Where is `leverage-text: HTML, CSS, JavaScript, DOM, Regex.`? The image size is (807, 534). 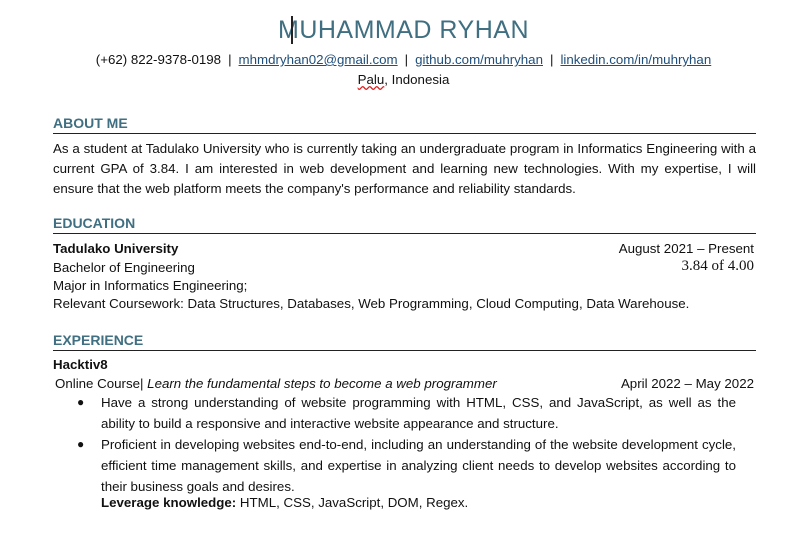 leverage-text: HTML, CSS, JavaScript, DOM, Regex. is located at coordinates (352, 502).